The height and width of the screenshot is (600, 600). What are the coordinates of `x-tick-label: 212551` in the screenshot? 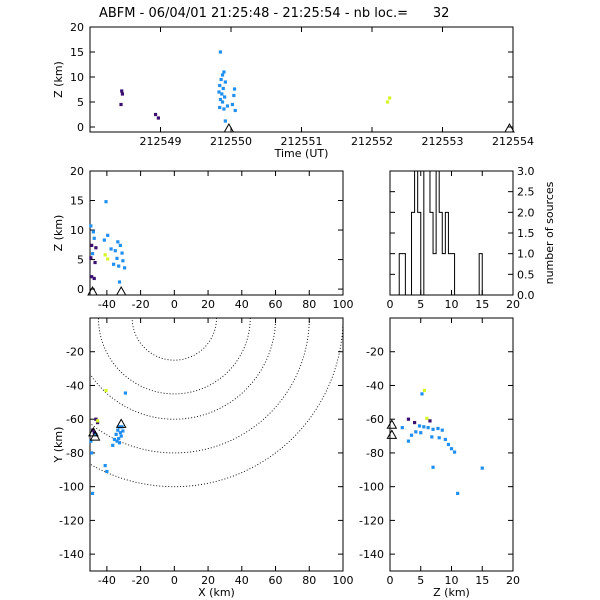 It's located at (302, 141).